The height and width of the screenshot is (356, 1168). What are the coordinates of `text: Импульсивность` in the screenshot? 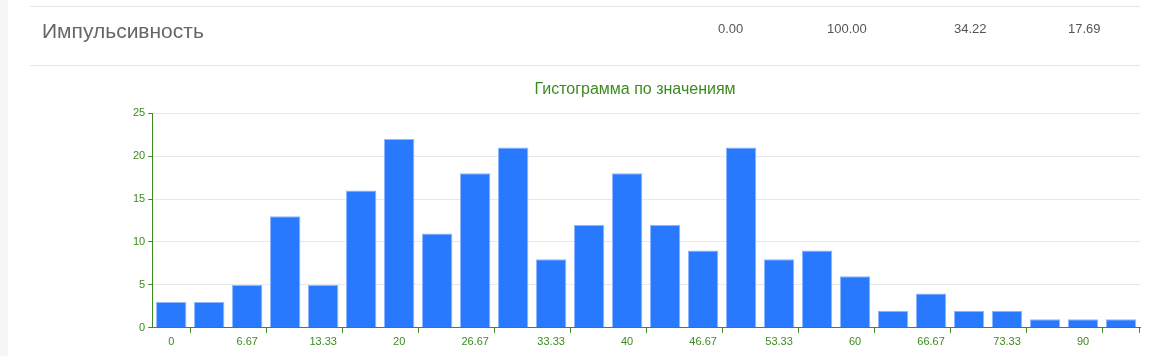 It's located at (123, 31).